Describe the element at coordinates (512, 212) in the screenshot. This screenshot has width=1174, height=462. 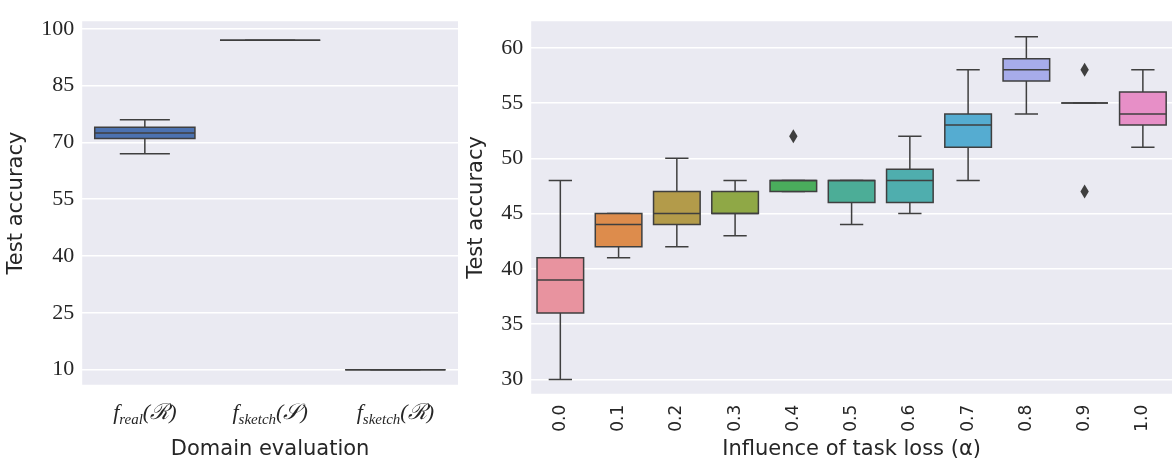
I see `y-tick-label: 45` at that location.